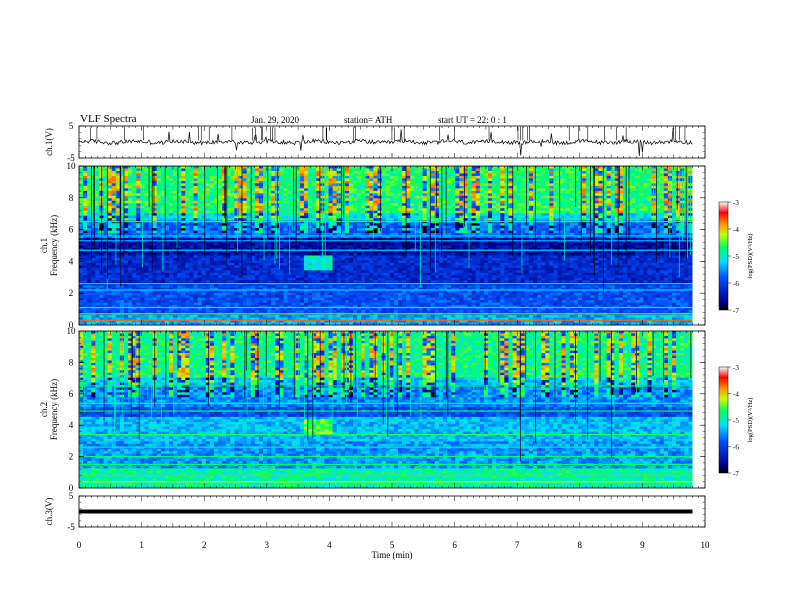  Describe the element at coordinates (108, 119) in the screenshot. I see `chart-title: VLF Spectra` at that location.